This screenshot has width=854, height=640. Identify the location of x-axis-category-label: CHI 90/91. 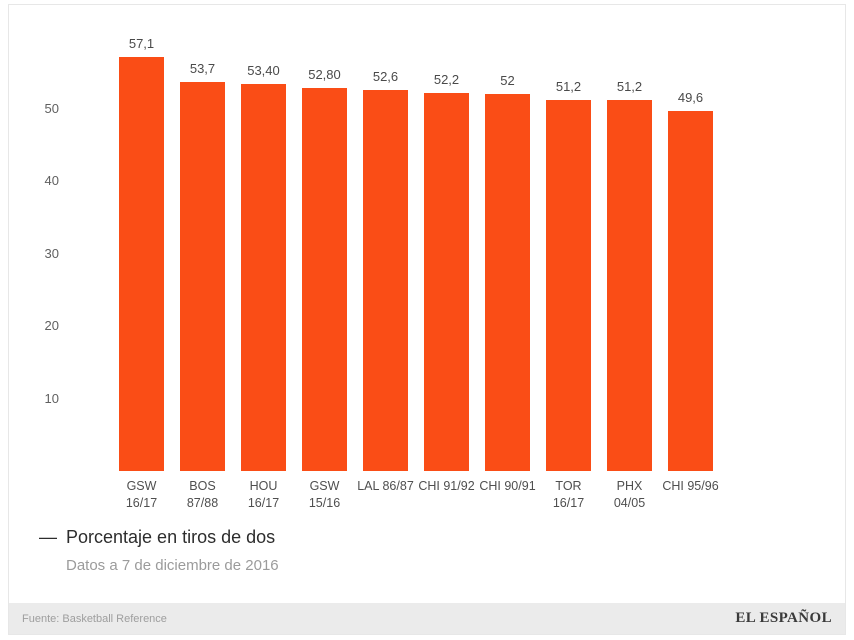
(507, 486).